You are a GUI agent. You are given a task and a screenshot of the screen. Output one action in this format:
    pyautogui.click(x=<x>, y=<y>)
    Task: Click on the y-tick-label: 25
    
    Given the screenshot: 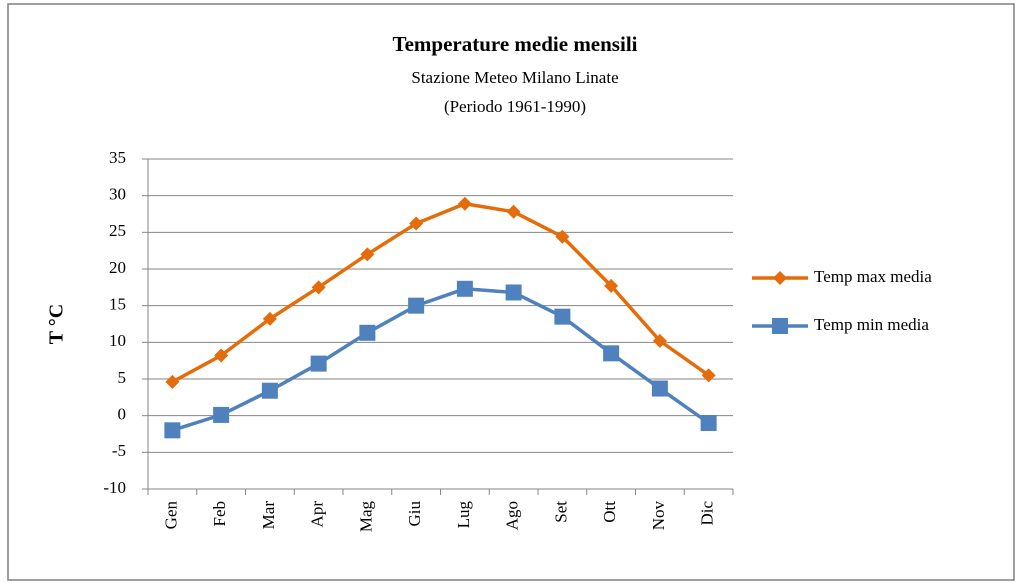 What is the action you would take?
    pyautogui.click(x=117, y=230)
    